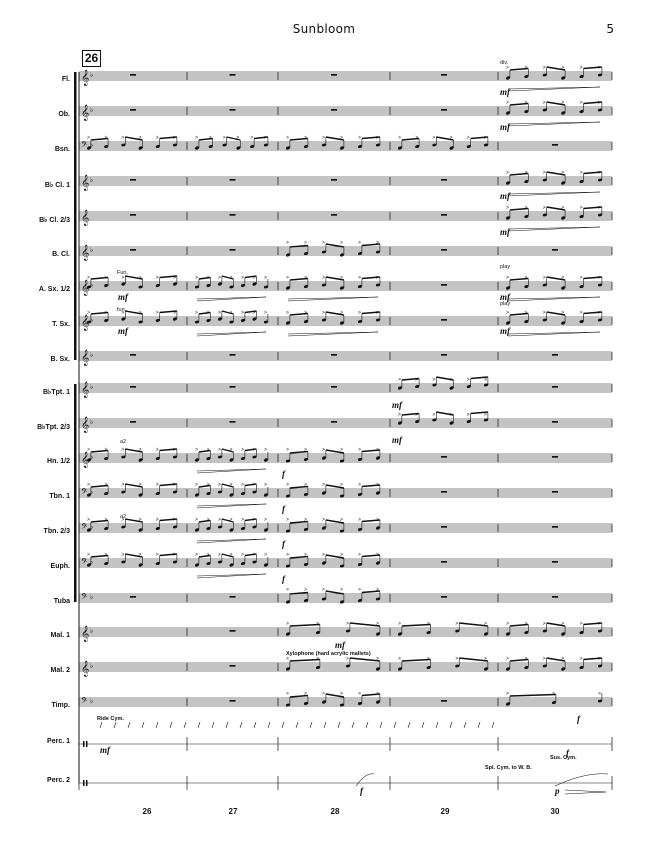 The image size is (648, 864). Describe the element at coordinates (53, 427) in the screenshot. I see `instrument-label: B♭Tpt. 2/3` at that location.